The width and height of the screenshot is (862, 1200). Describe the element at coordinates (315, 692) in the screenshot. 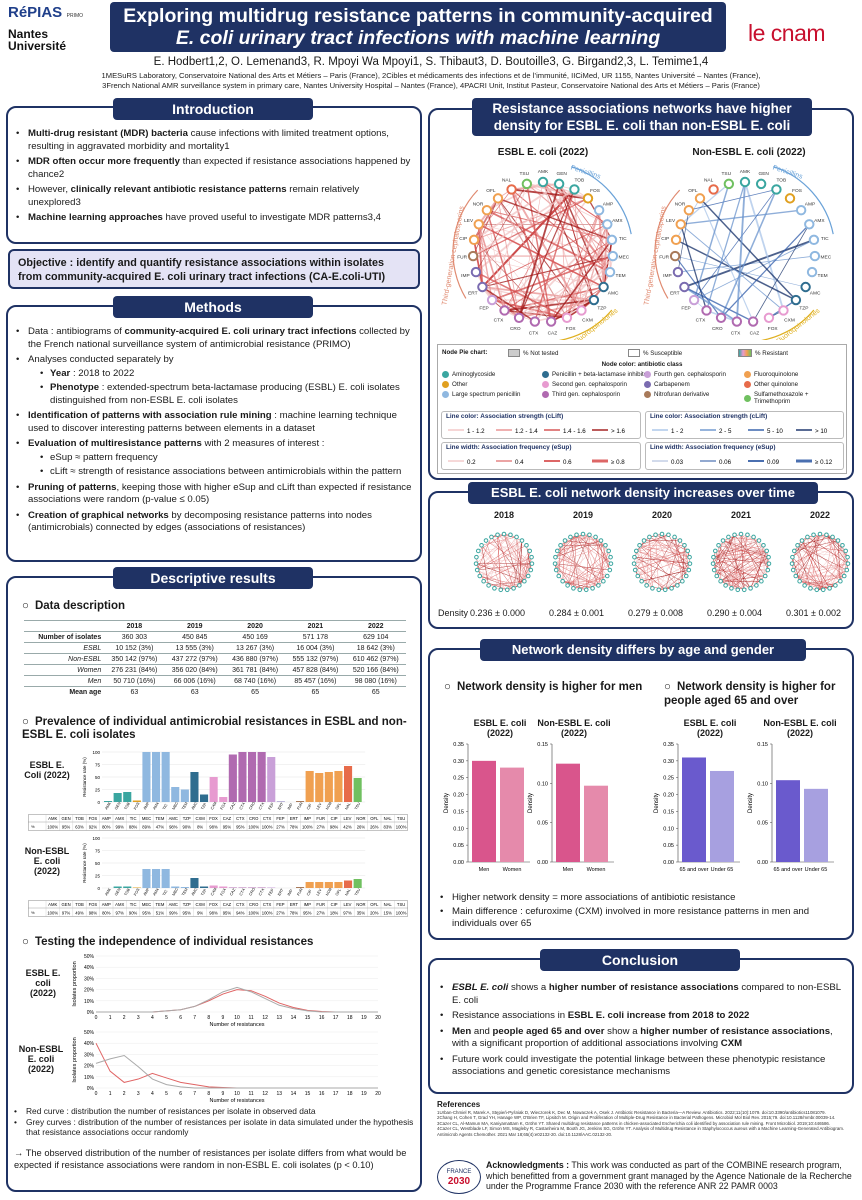

I see `table-cell: 65` at that location.